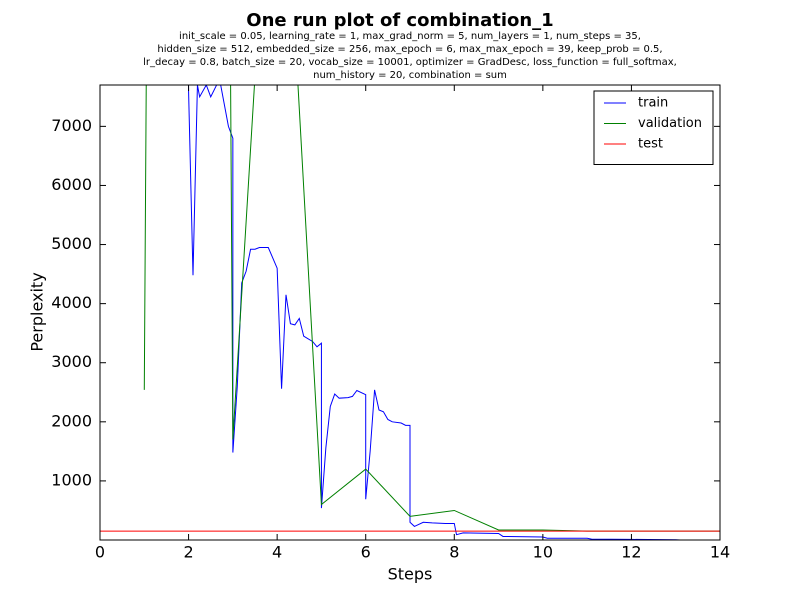  I want to click on legend-label: test, so click(650, 144).